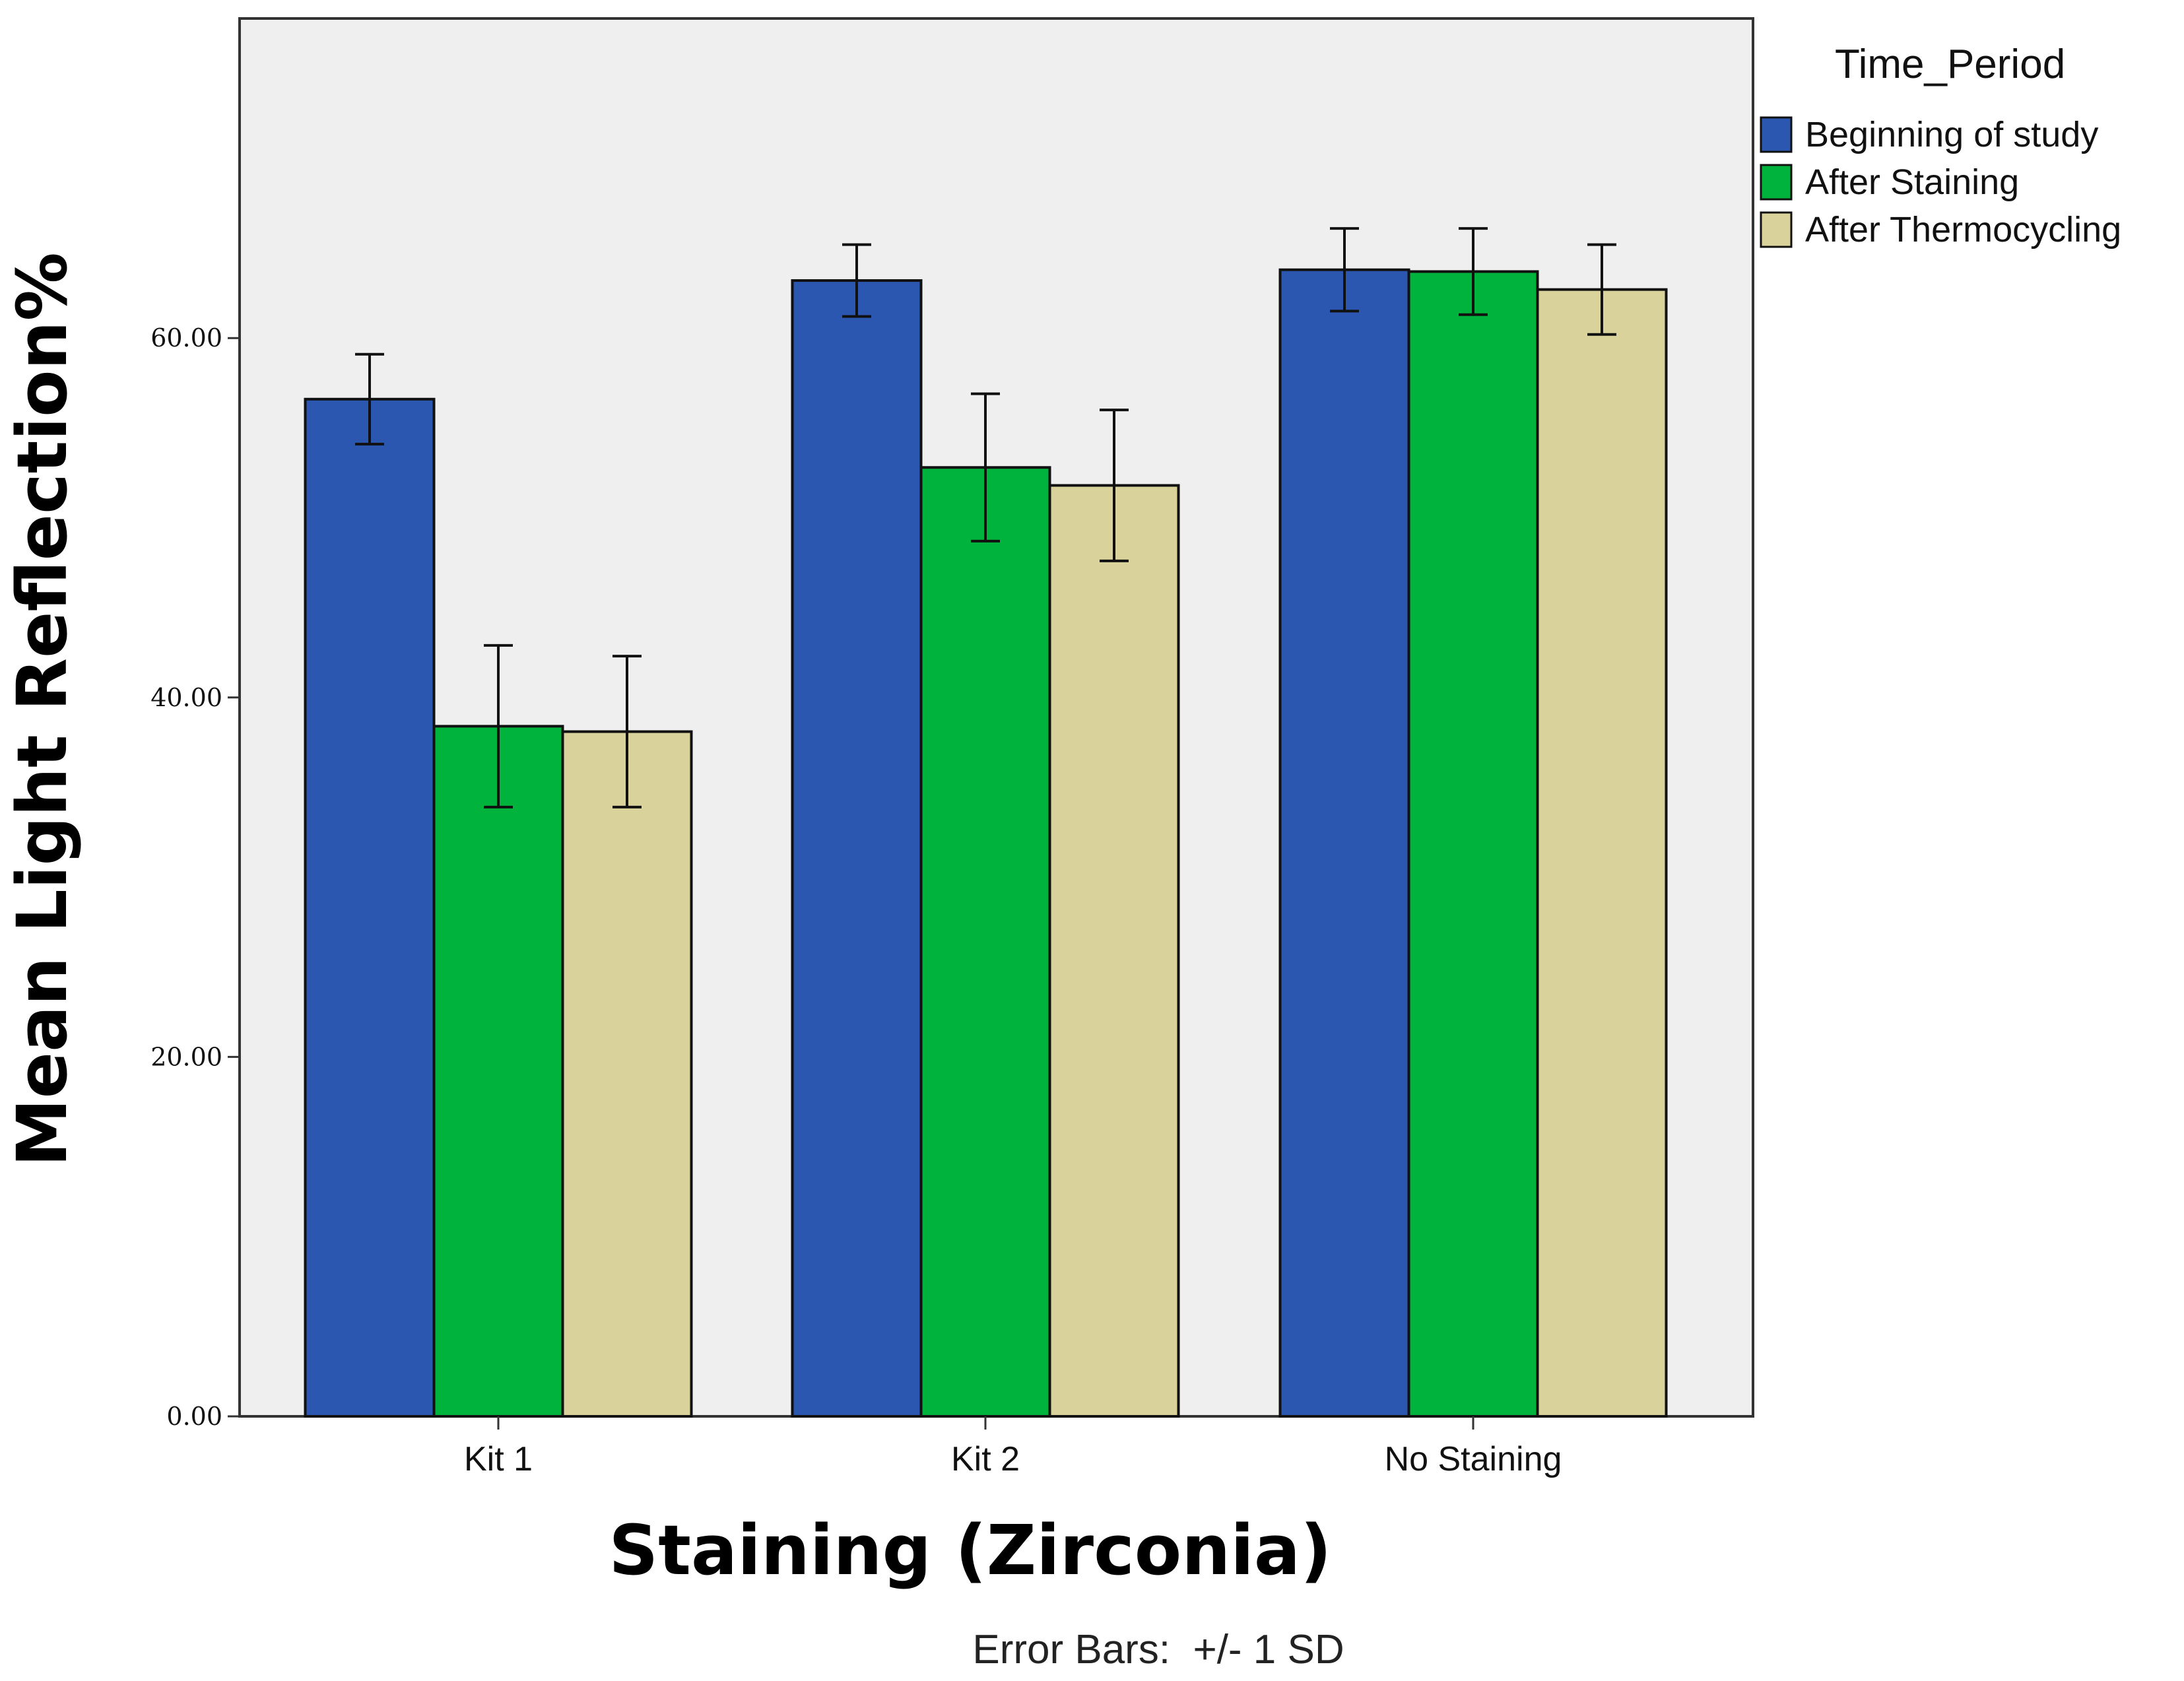 The image size is (2184, 1681). Describe the element at coordinates (1473, 844) in the screenshot. I see `bar-no-staining-after-staining` at that location.